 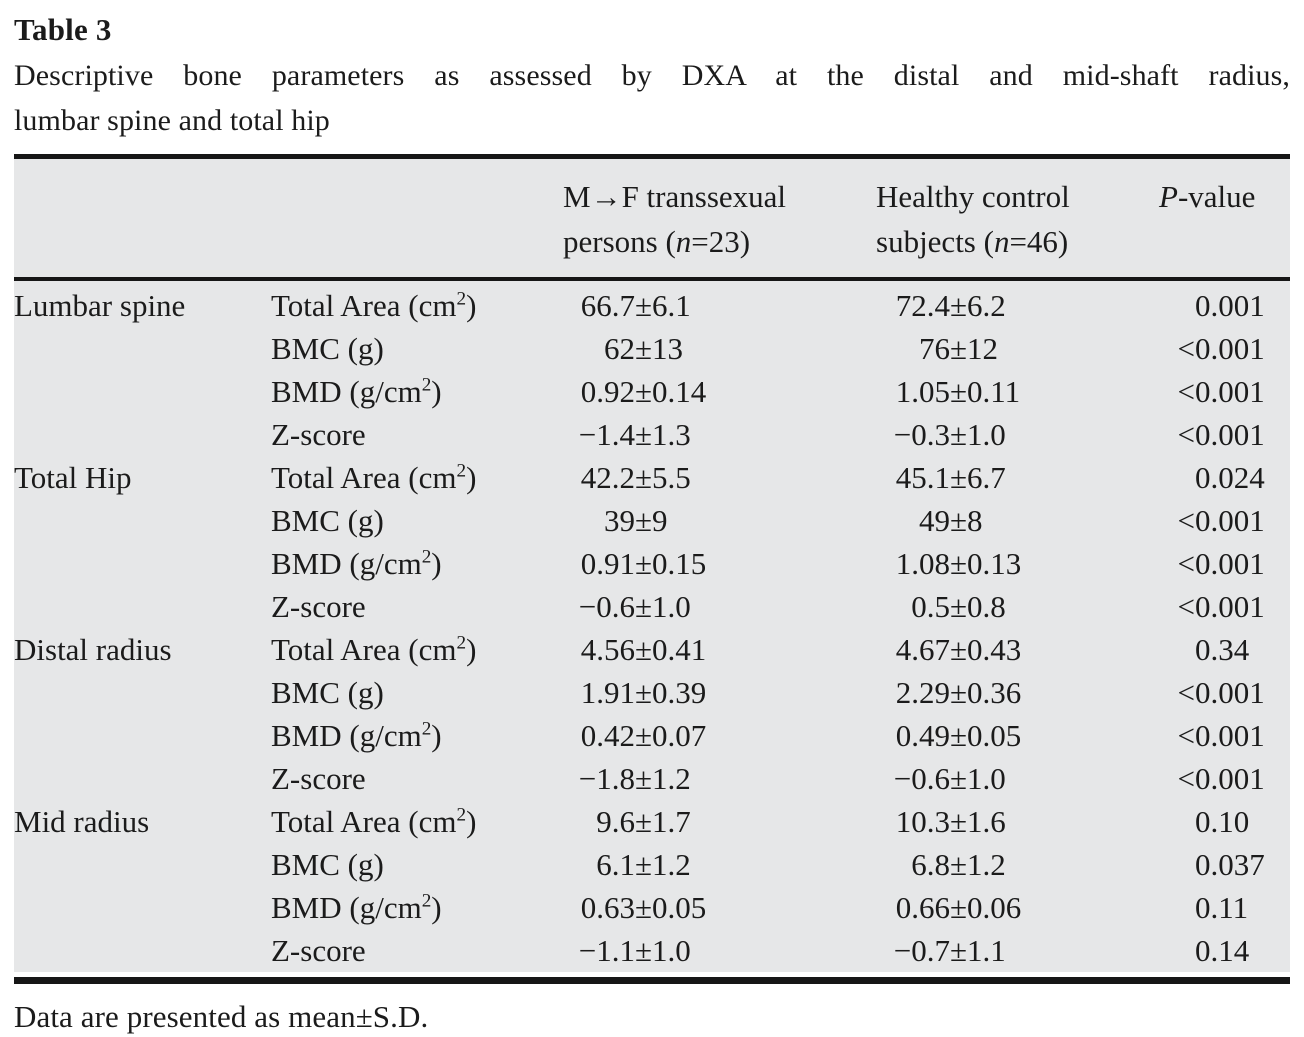 I want to click on column-header-control-line1: Healthy control, so click(x=973, y=196).